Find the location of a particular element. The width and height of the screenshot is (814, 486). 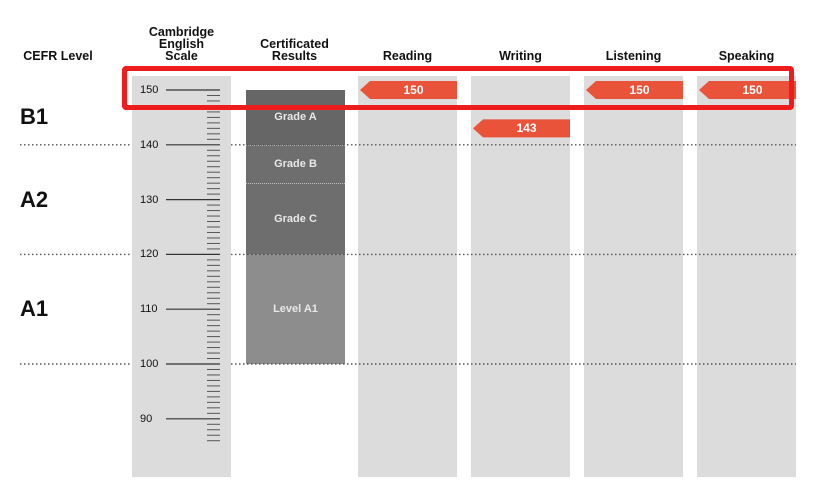

band-grade-c: Grade C is located at coordinates (295, 219).